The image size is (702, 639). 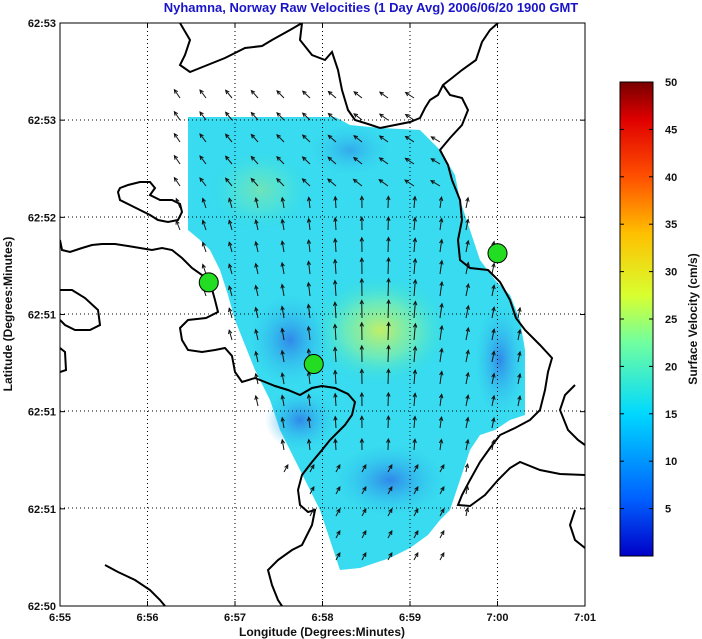 I want to click on colorbar-ticks: 5 10 15 20 25 30 35 40 45 50, so click(x=648, y=296).